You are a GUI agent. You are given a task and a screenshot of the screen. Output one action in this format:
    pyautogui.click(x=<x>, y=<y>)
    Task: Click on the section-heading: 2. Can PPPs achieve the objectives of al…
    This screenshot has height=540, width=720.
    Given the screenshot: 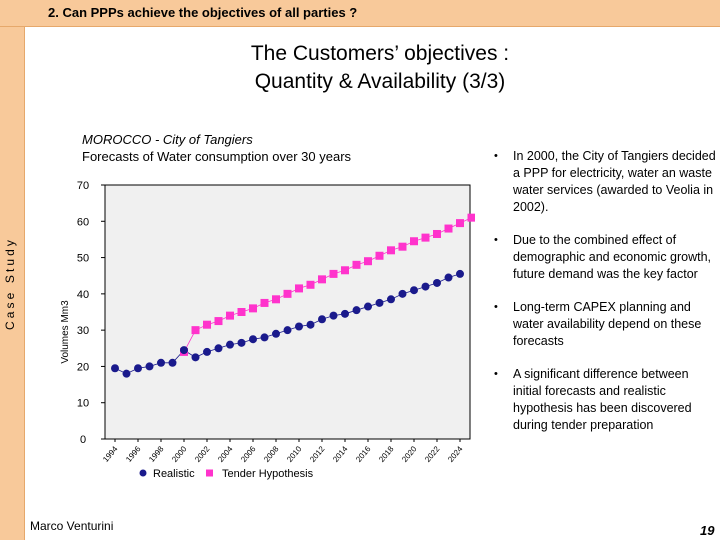 What is the action you would take?
    pyautogui.click(x=203, y=12)
    